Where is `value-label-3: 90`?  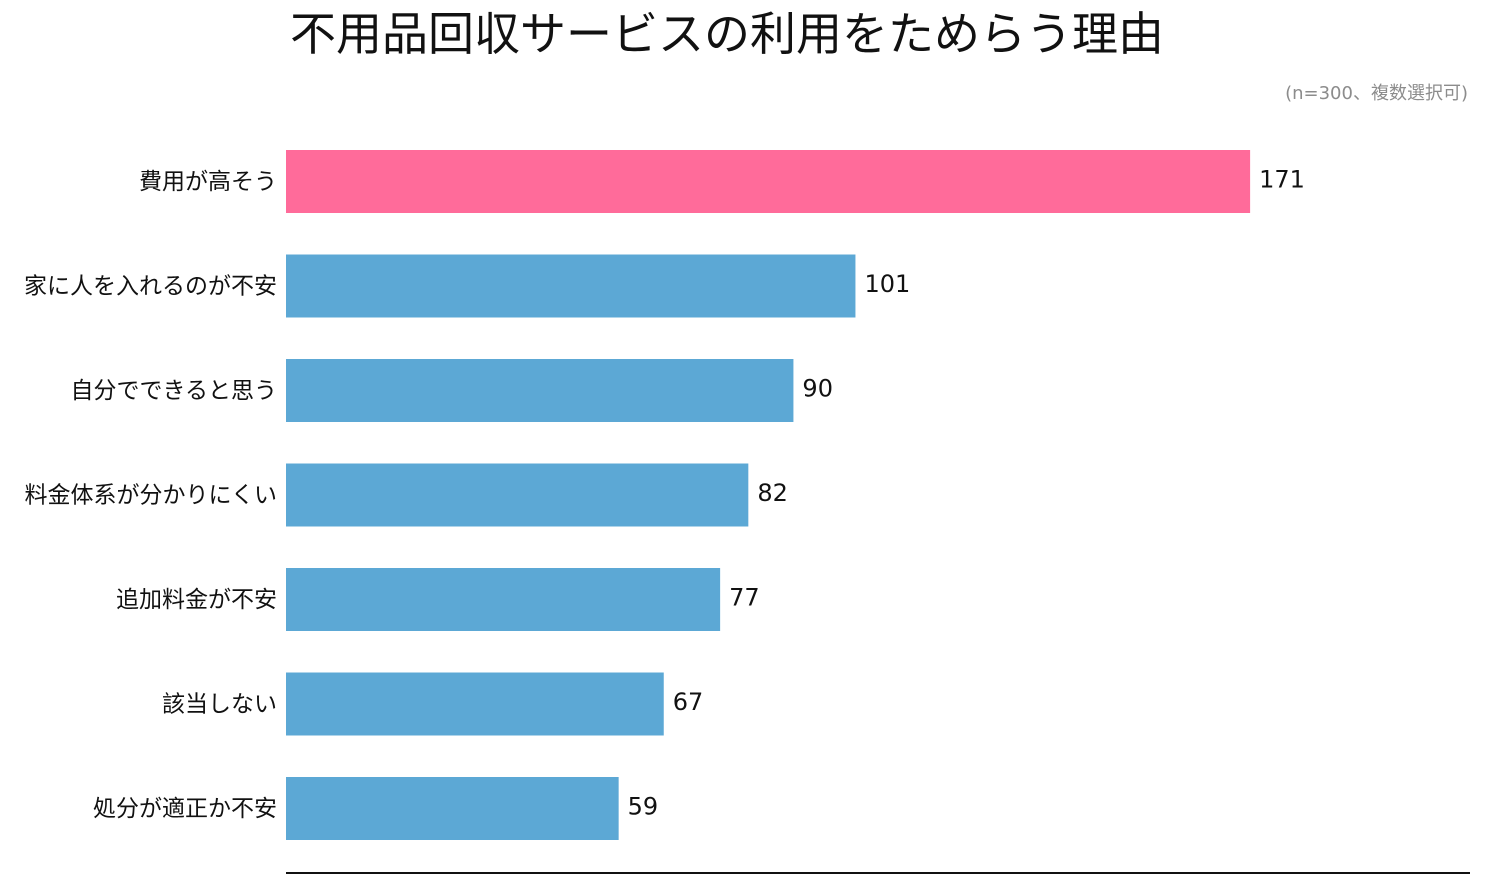
value-label-3: 90 is located at coordinates (817, 389).